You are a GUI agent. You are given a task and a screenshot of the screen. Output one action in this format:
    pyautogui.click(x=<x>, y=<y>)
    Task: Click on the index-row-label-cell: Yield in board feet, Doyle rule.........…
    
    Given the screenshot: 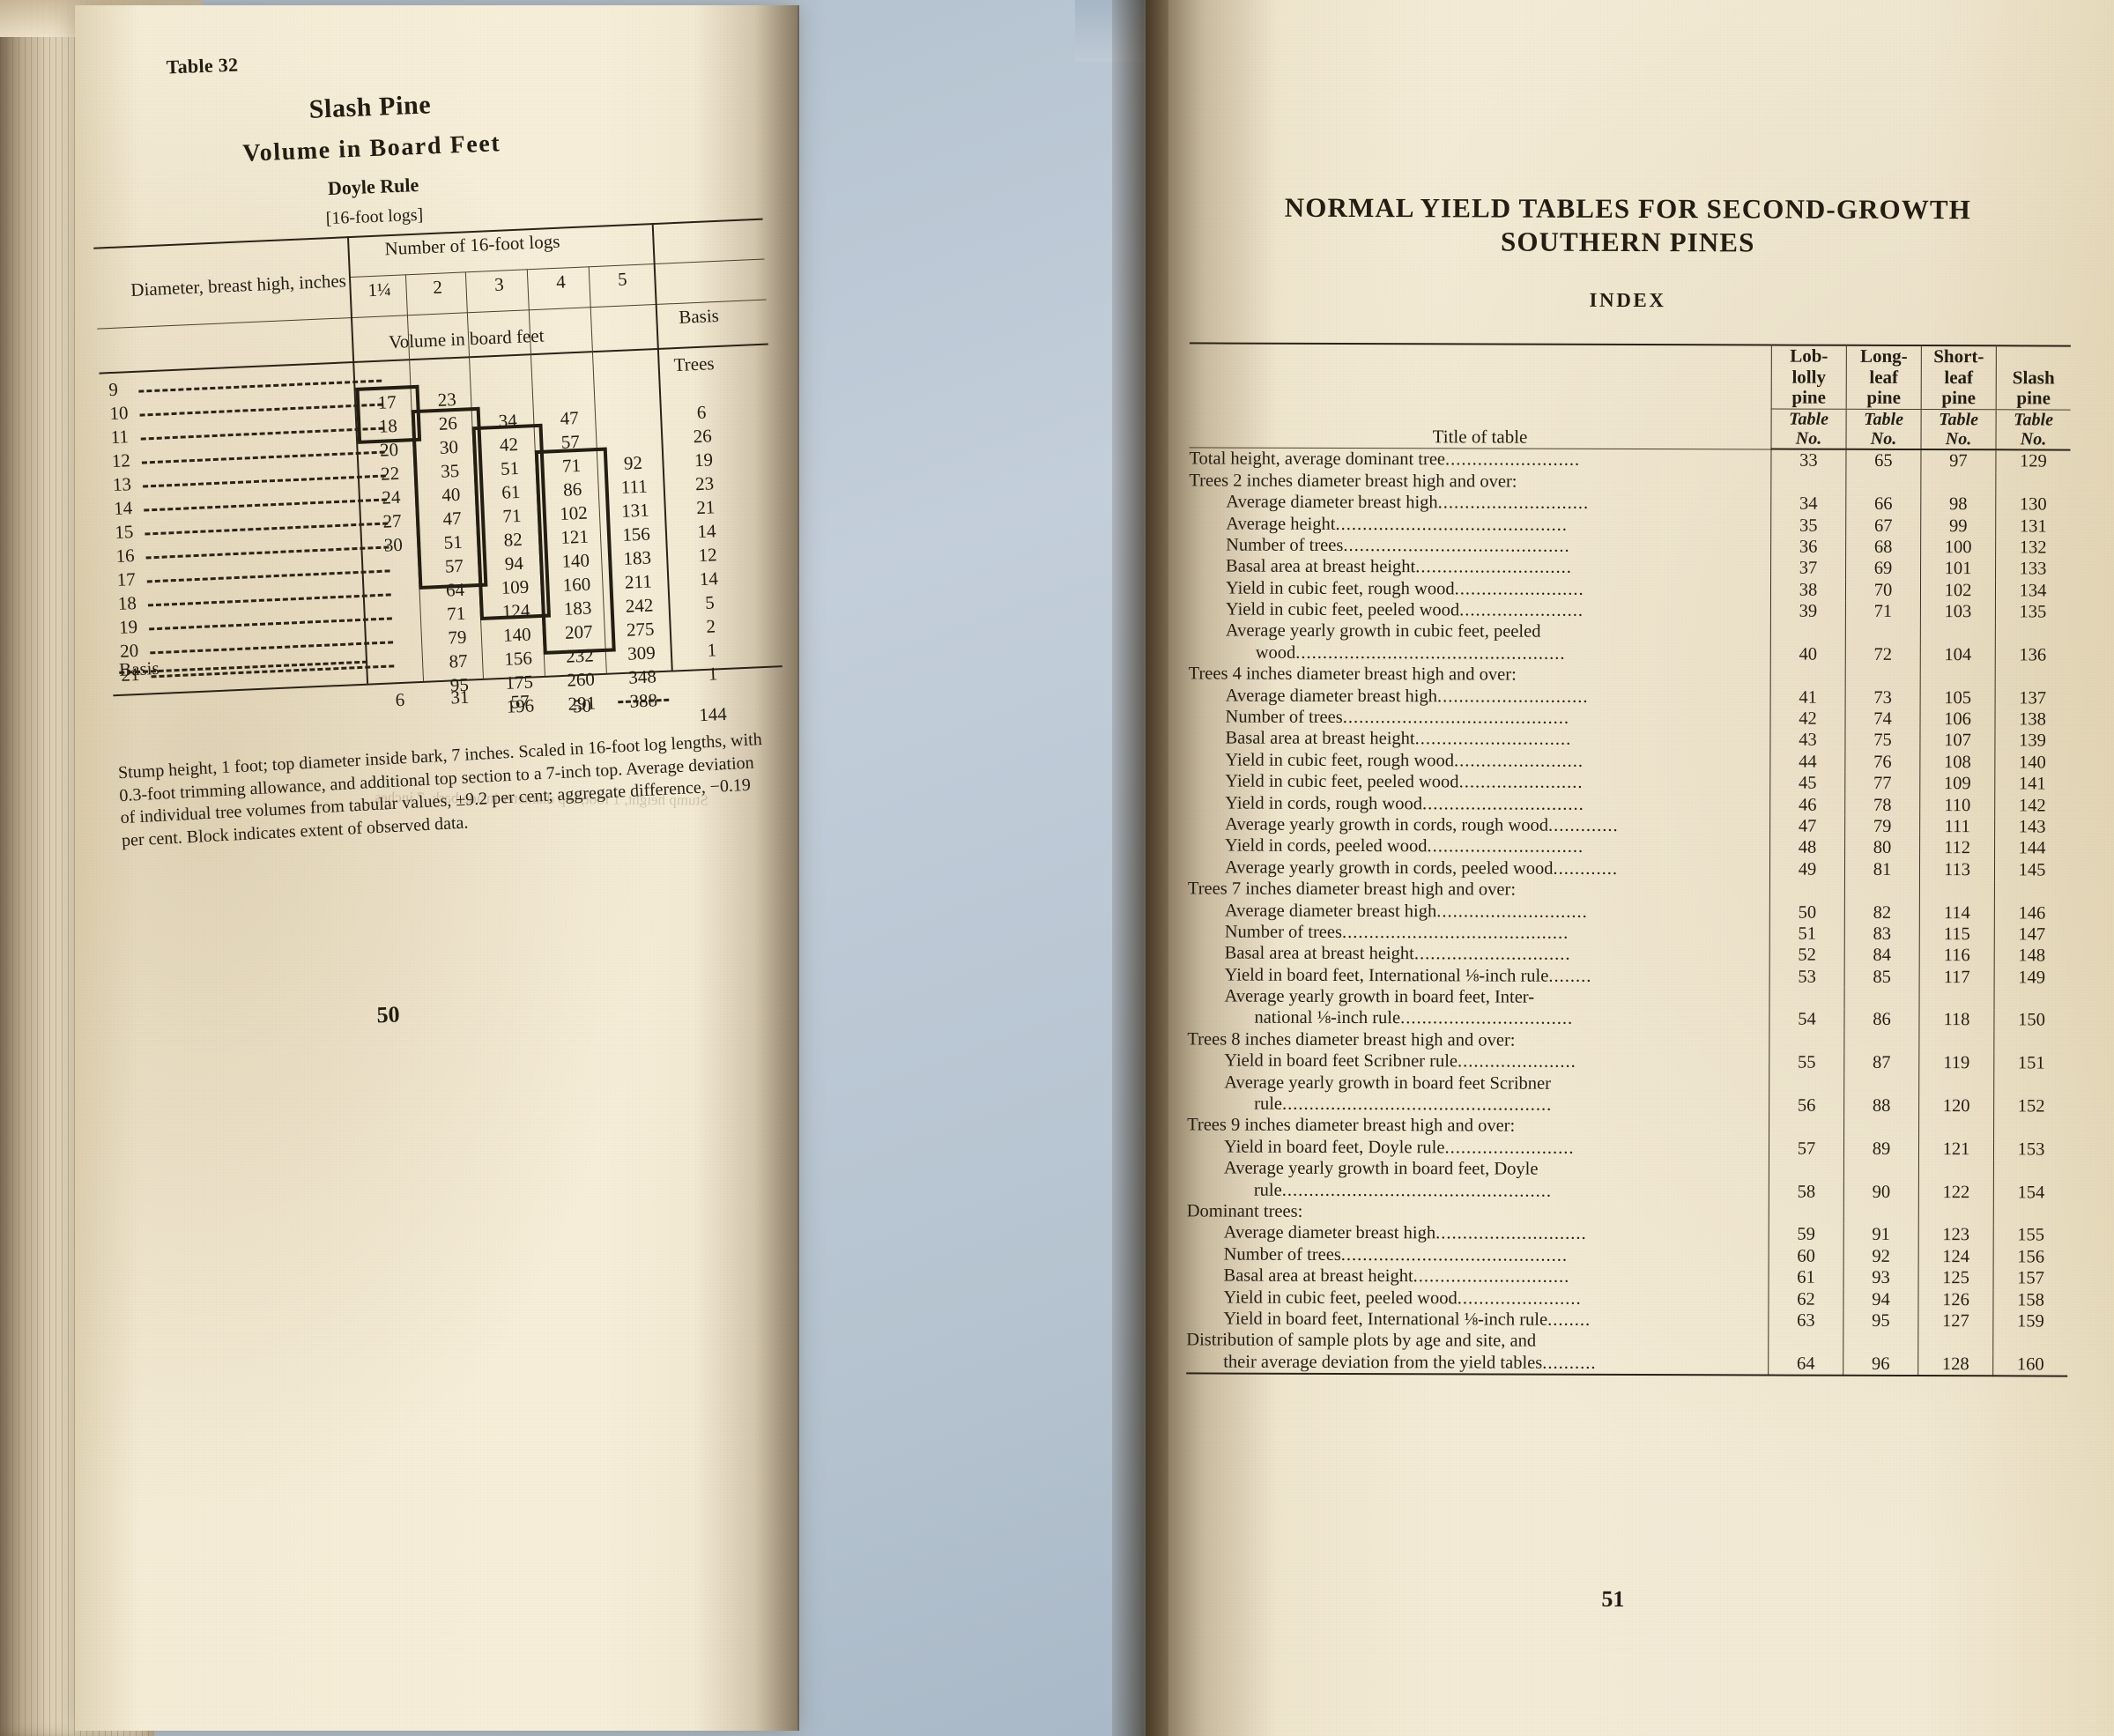 What is the action you would take?
    pyautogui.click(x=1478, y=1147)
    